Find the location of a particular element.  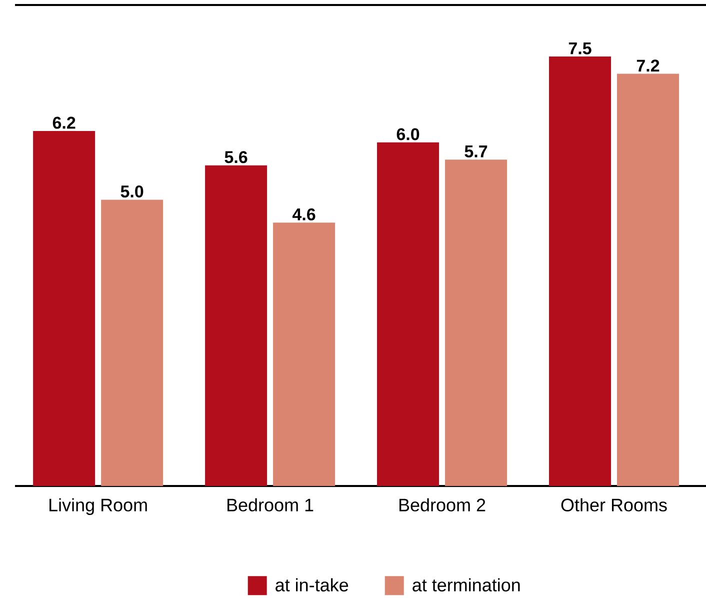

data-label: 6.2 is located at coordinates (64, 122).